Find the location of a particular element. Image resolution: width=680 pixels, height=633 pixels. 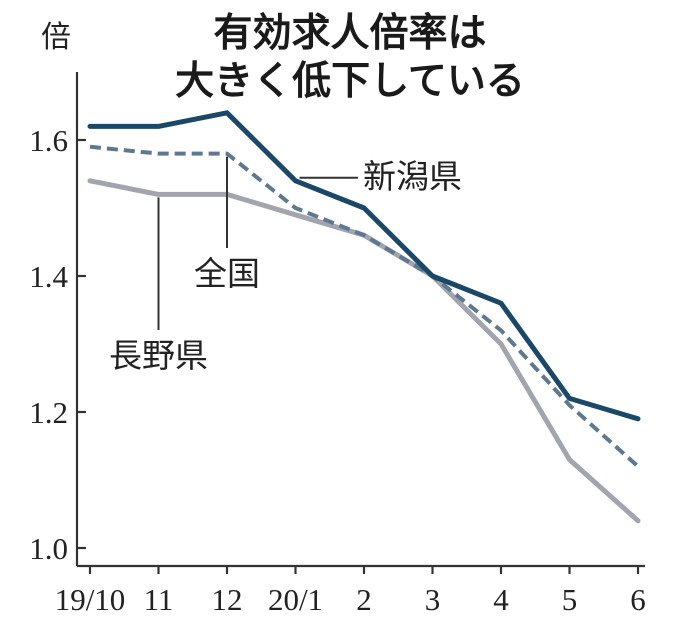

chart-title-line-2: 大きく低下している is located at coordinates (350, 81).